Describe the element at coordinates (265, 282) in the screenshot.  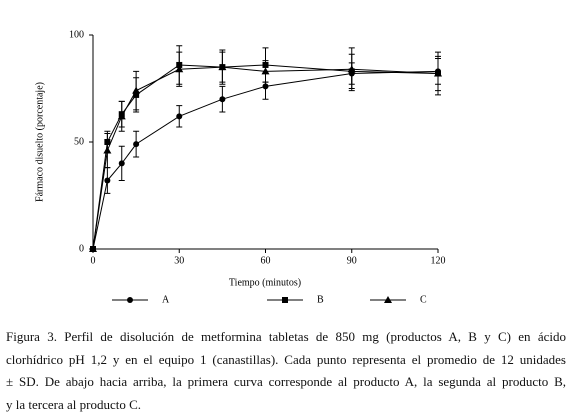
I see `x-axis-label: Tiempo (minutos)` at that location.